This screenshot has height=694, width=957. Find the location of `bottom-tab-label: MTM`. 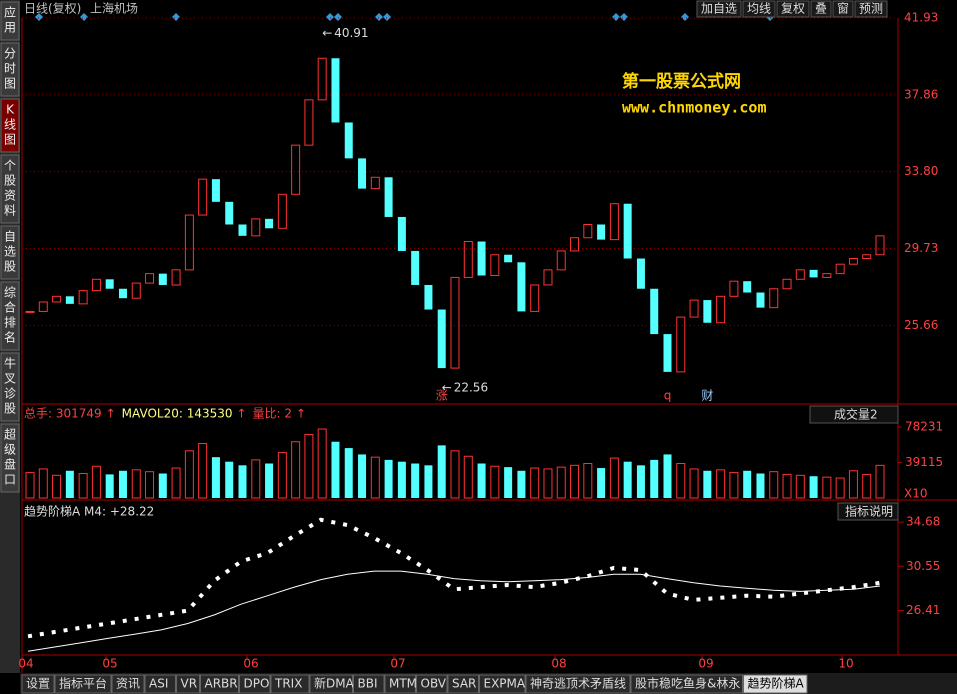

bottom-tab-label: MTM is located at coordinates (403, 684).